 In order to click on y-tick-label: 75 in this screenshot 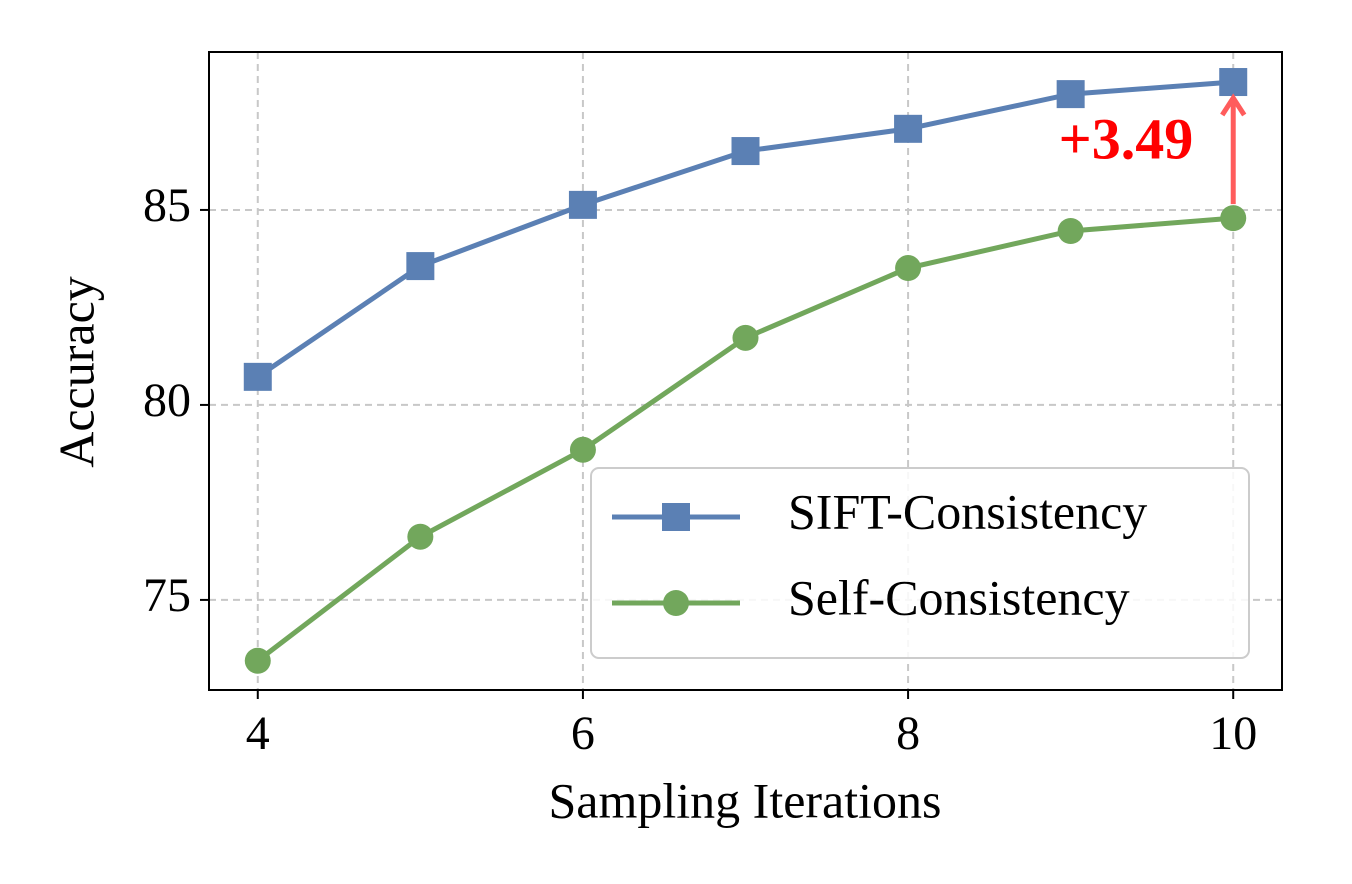, I will do `click(167, 595)`.